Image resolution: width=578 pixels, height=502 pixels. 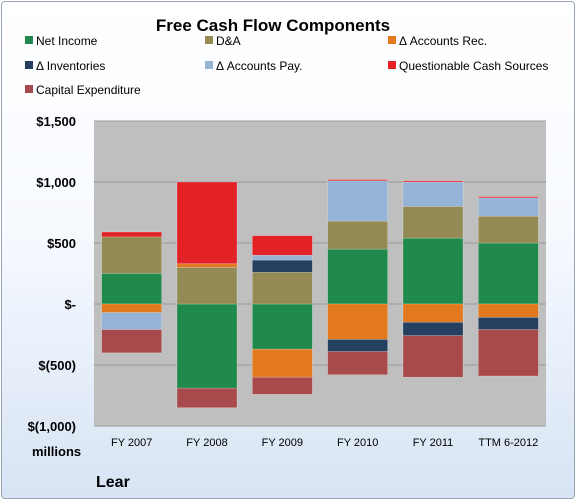 I want to click on chart-title: Free Cash Flow Components, so click(x=273, y=25).